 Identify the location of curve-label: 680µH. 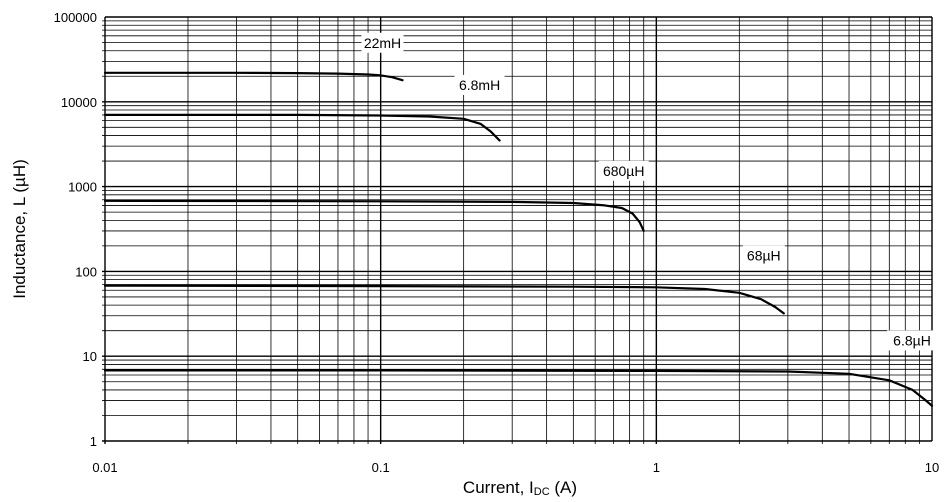
(624, 171).